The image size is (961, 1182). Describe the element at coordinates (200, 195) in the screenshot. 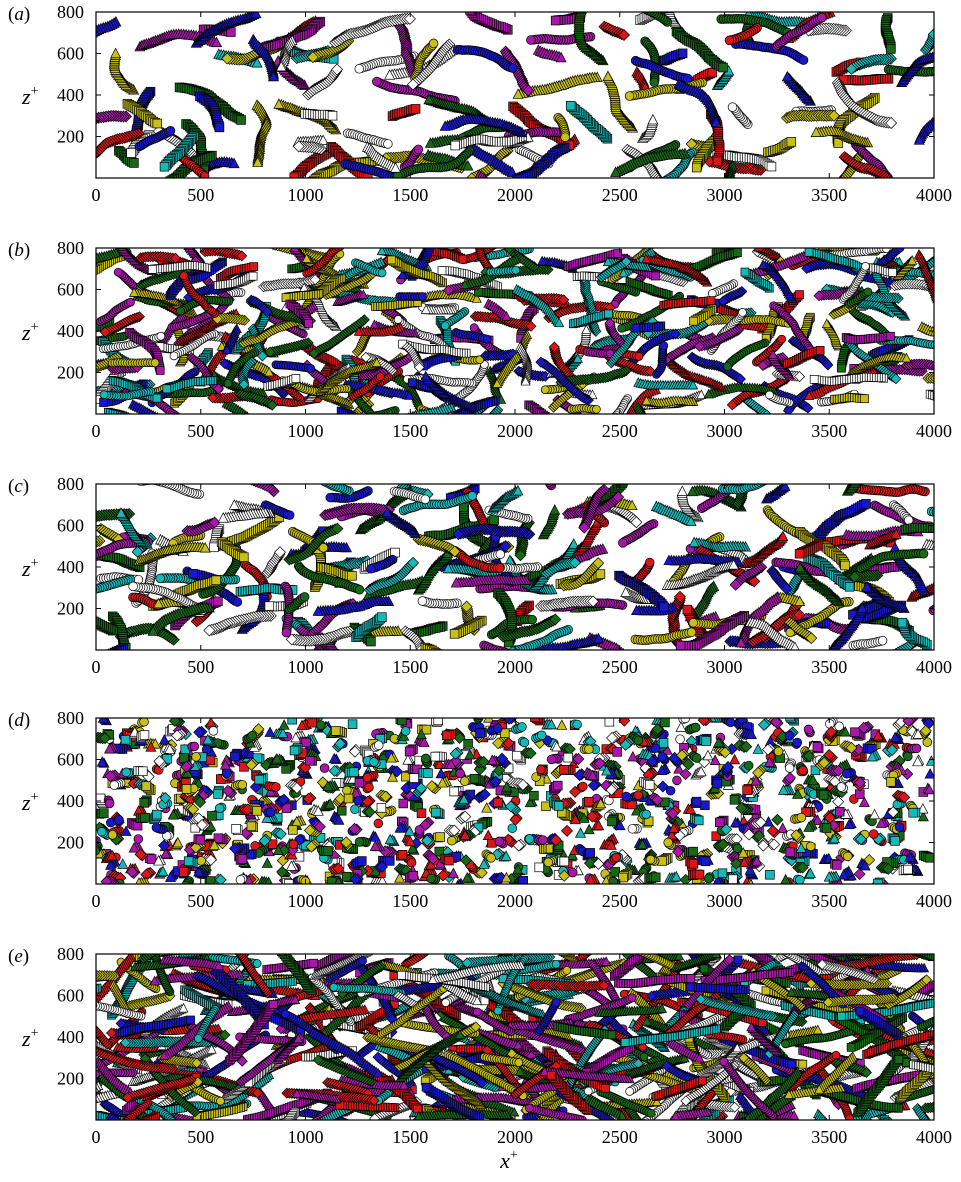

I see `x-tick-label: 500` at that location.